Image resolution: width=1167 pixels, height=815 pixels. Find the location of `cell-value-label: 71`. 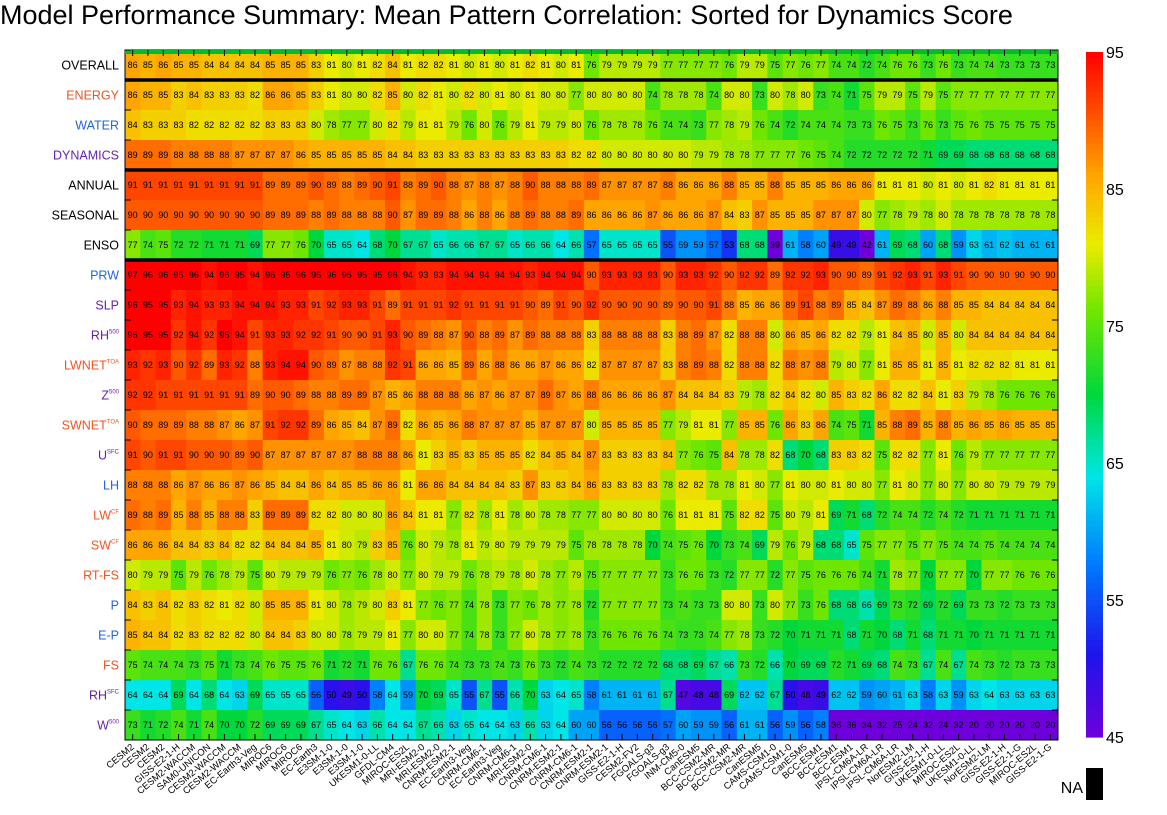

cell-value-label: 71 is located at coordinates (852, 515).